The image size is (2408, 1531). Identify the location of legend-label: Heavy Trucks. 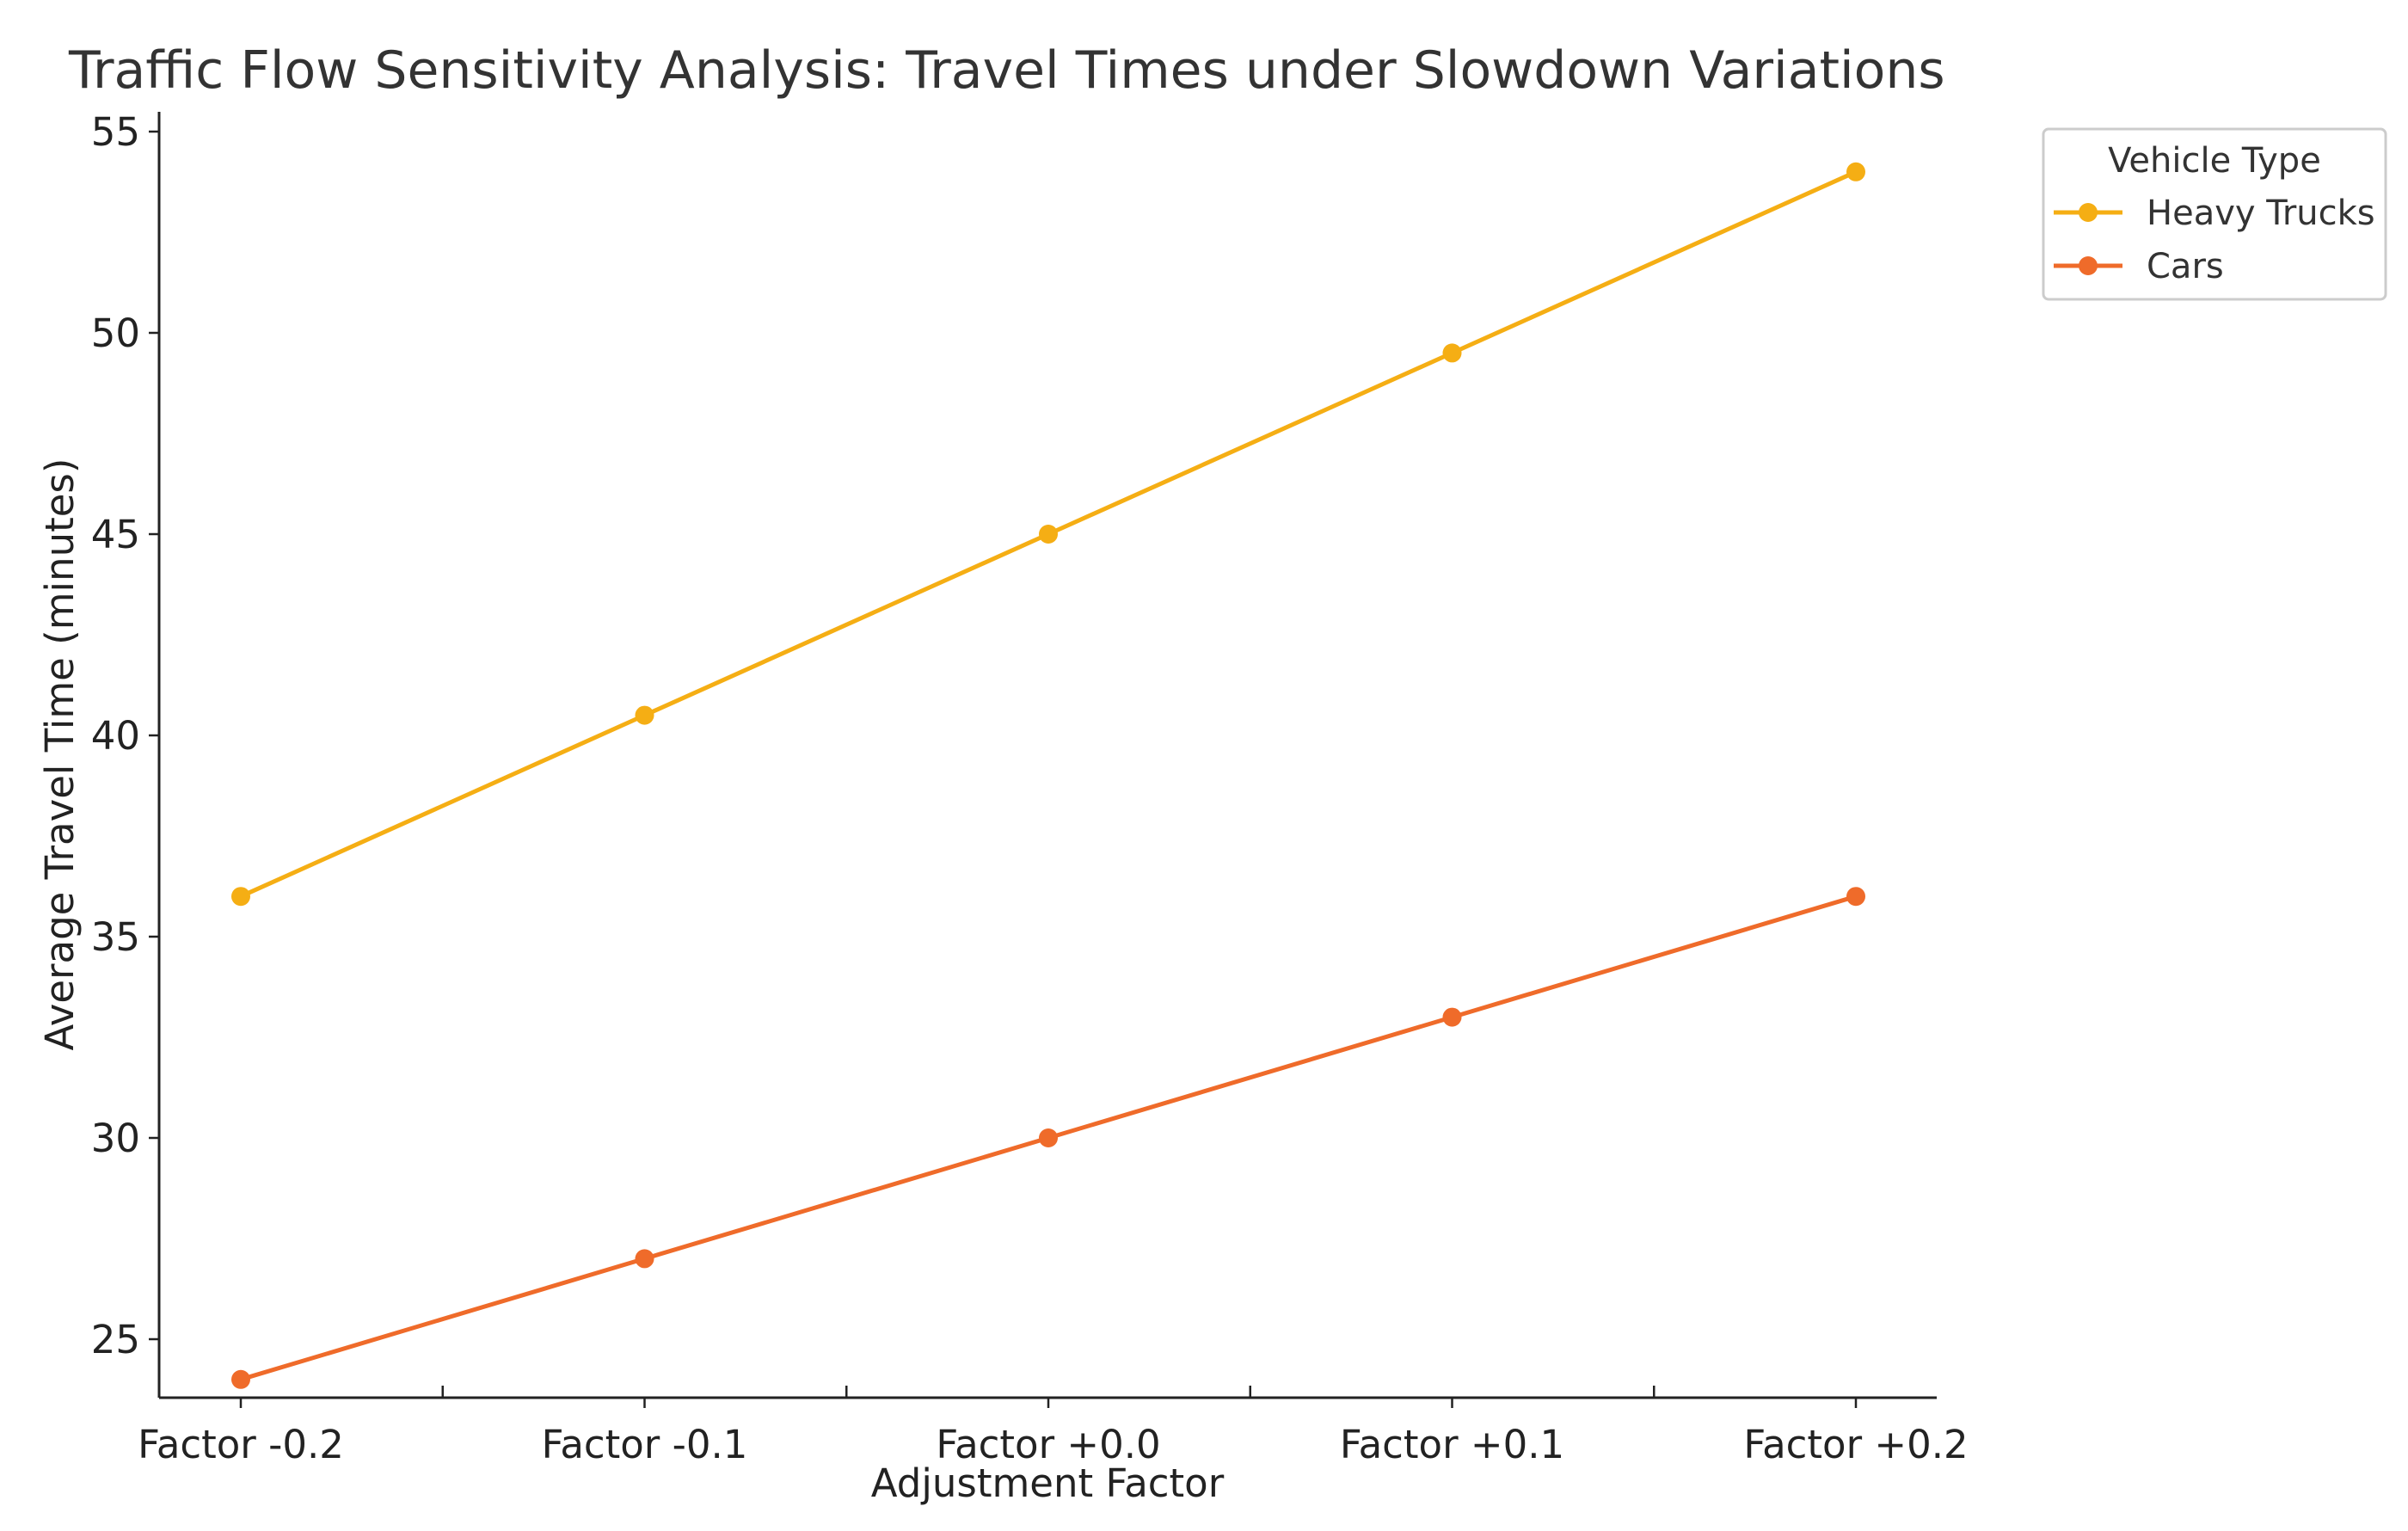
(2261, 213).